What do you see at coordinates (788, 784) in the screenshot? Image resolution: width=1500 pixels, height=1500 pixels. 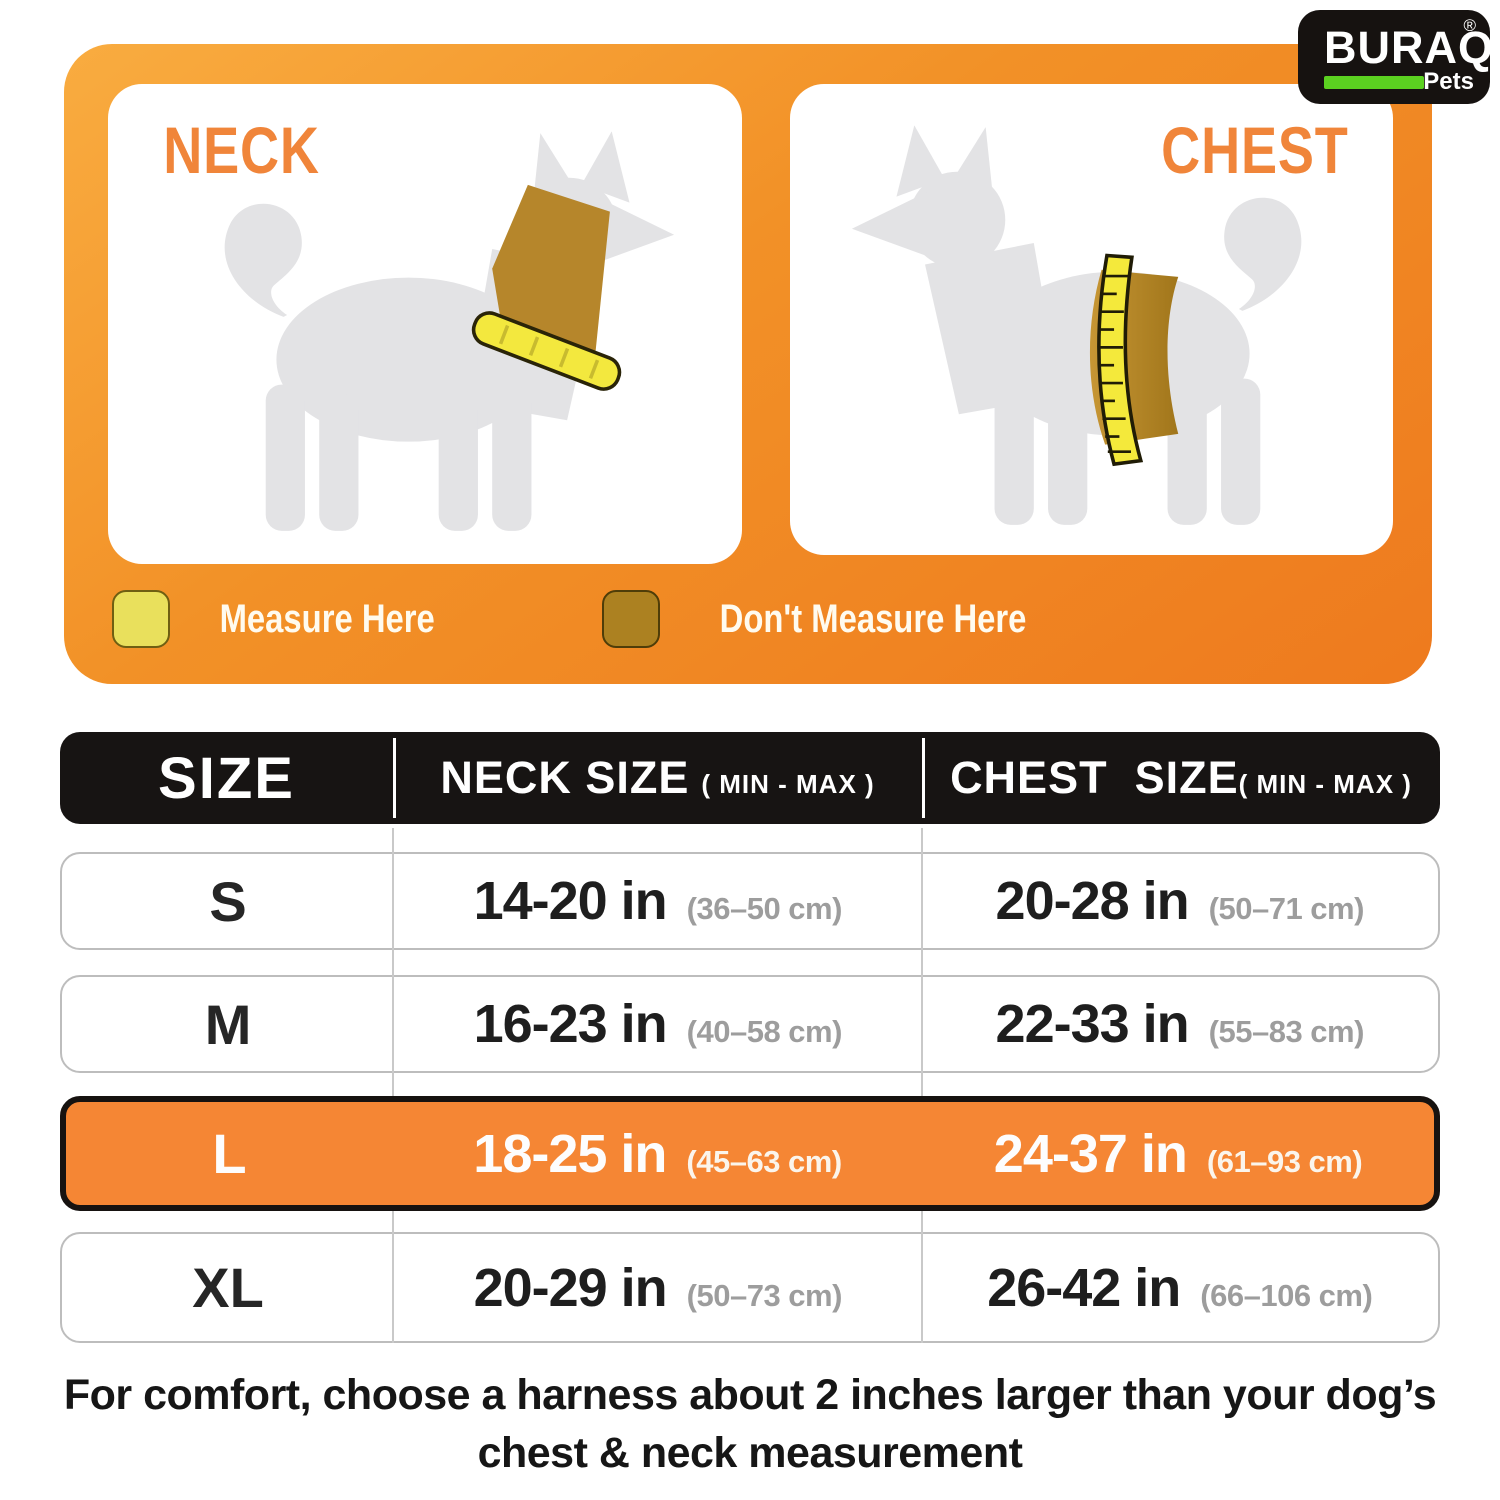 I see `header-neck-minmax: ( MIN - MAX )` at bounding box center [788, 784].